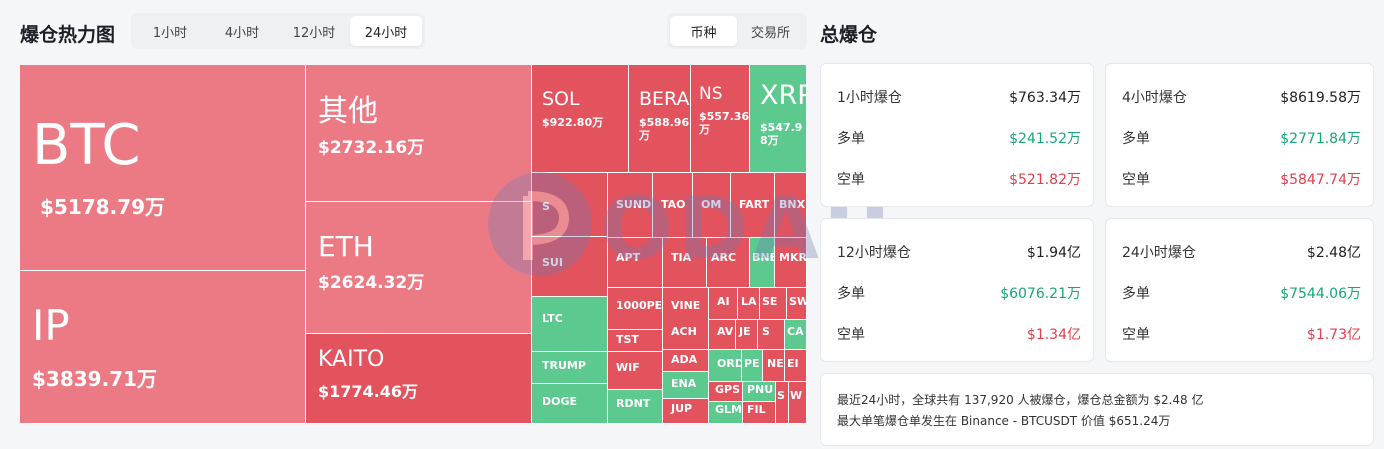 Image resolution: width=1384 pixels, height=449 pixels. I want to click on short-value: $521.82万, so click(1045, 180).